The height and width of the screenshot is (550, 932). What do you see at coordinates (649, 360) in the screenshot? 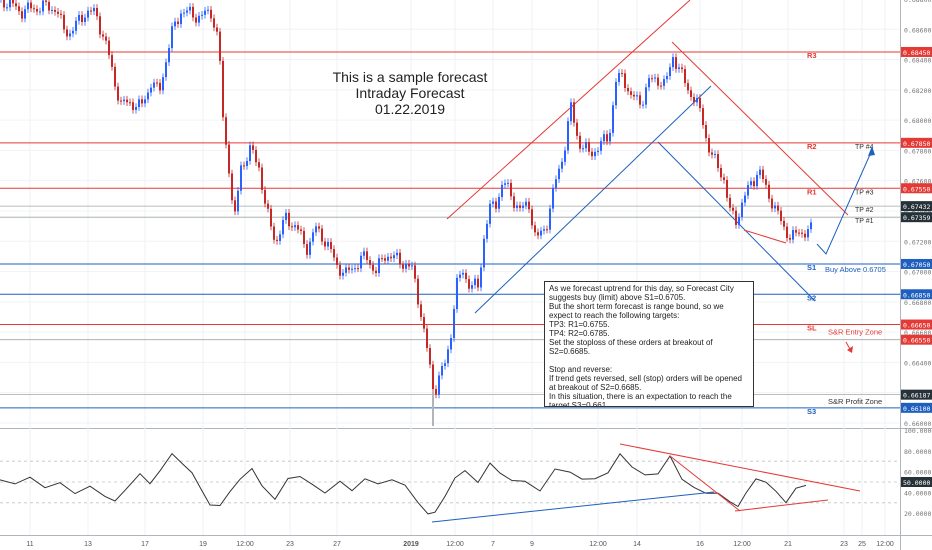
I see `note-spacer` at bounding box center [649, 360].